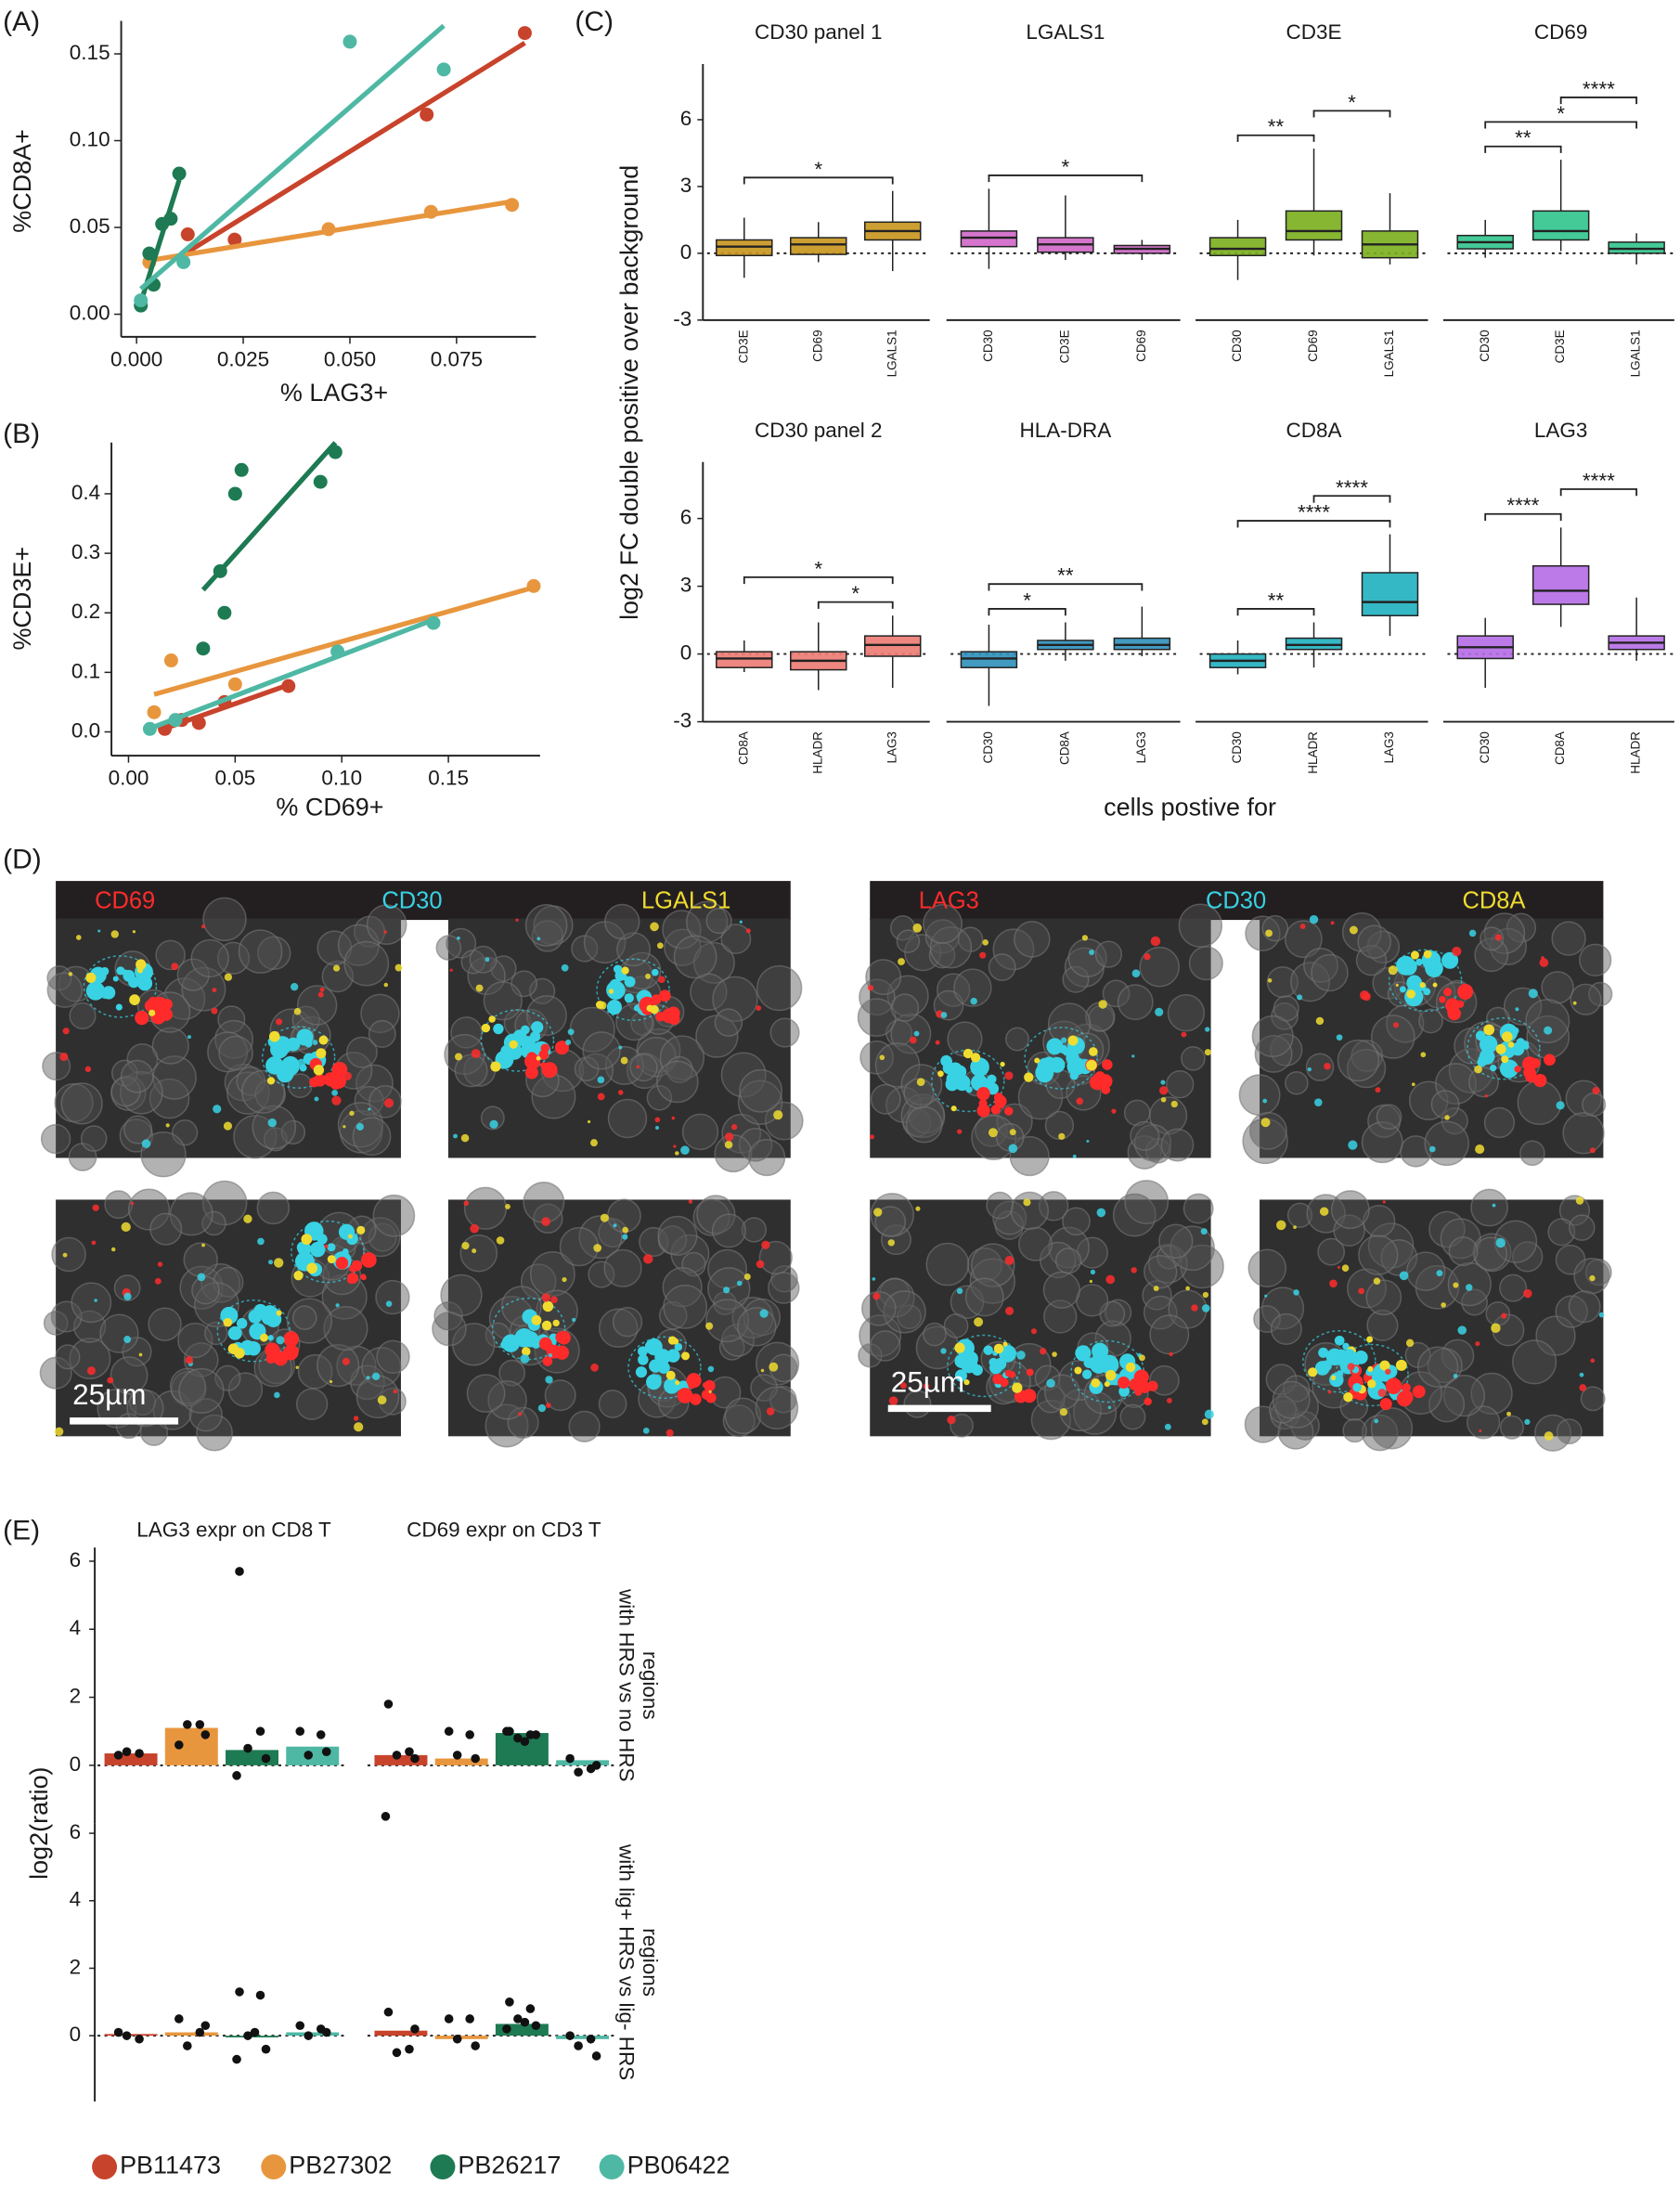  Describe the element at coordinates (85, 670) in the screenshot. I see `y-tick-label: 0.1` at that location.